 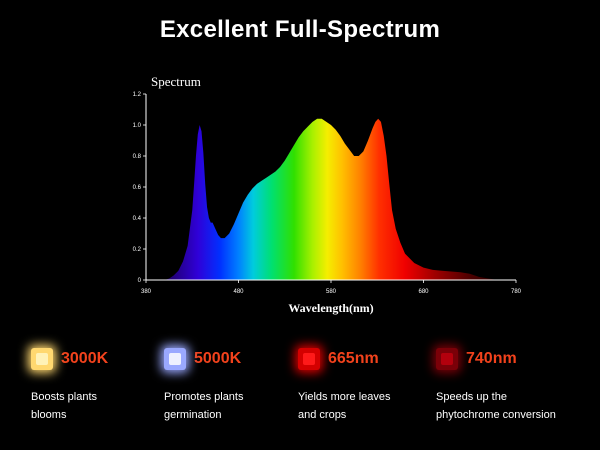 I want to click on feature-value: 3000K, so click(x=85, y=358).